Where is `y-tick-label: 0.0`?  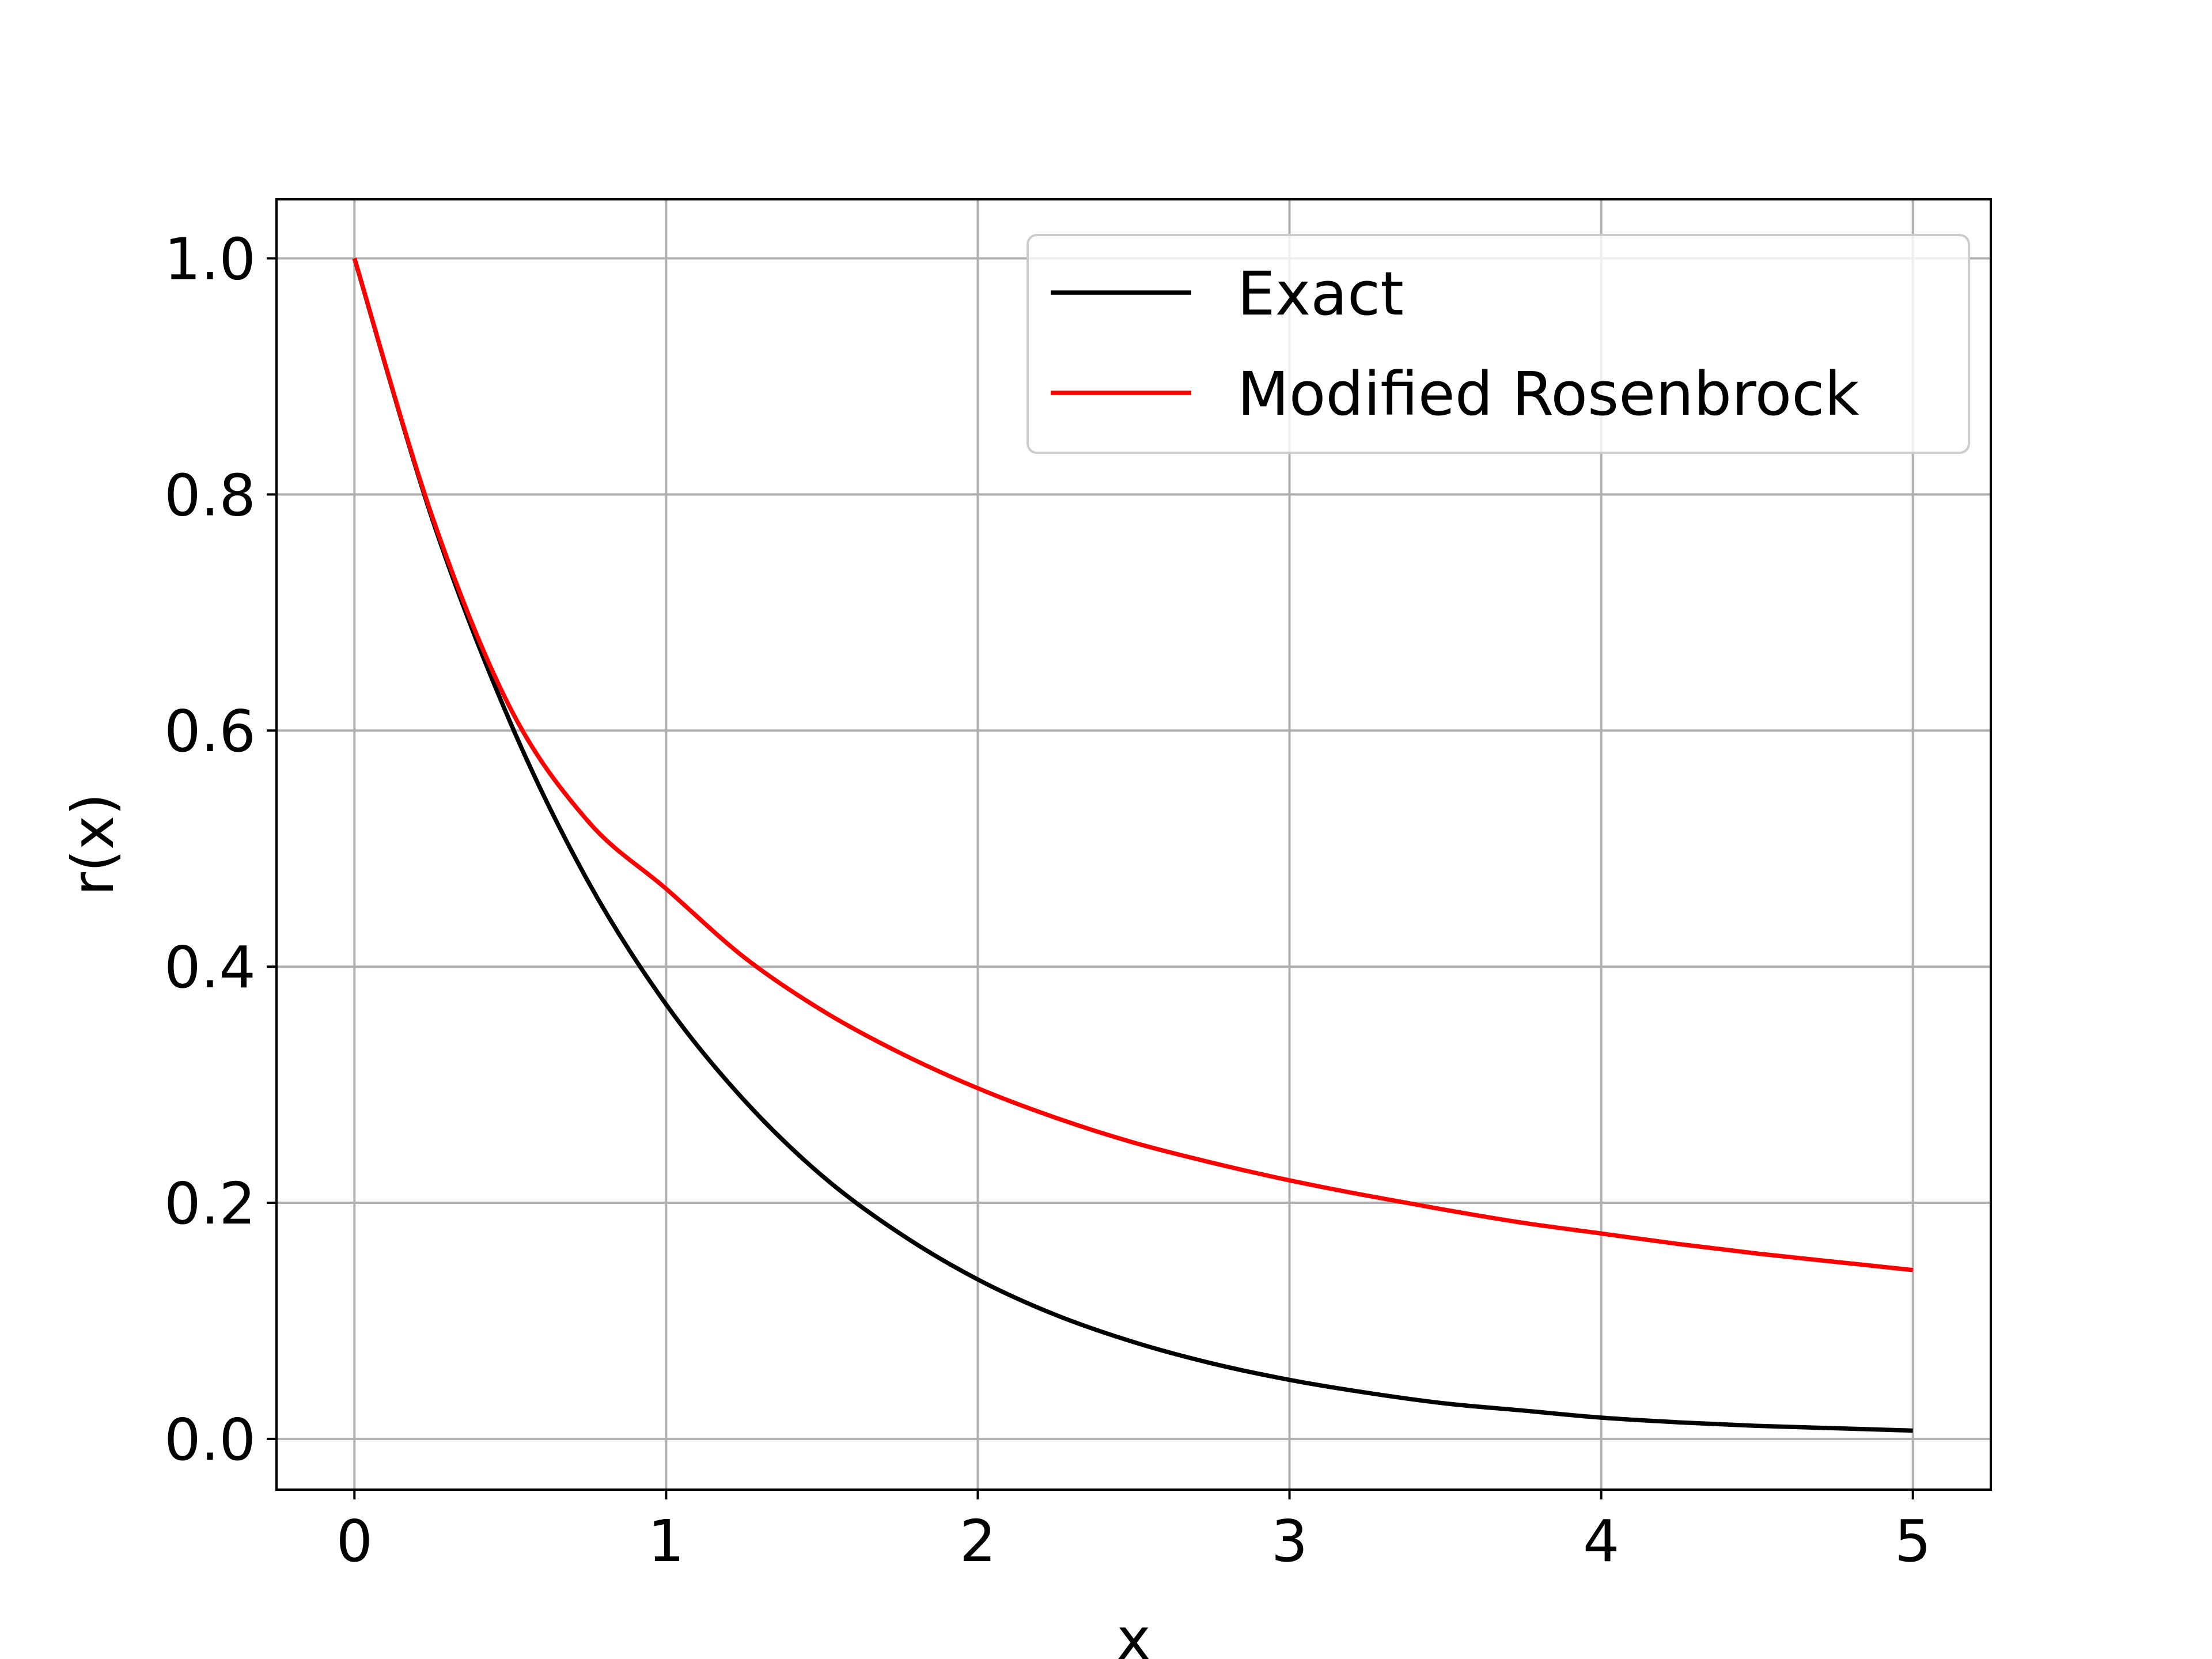
y-tick-label: 0.0 is located at coordinates (210, 1440).